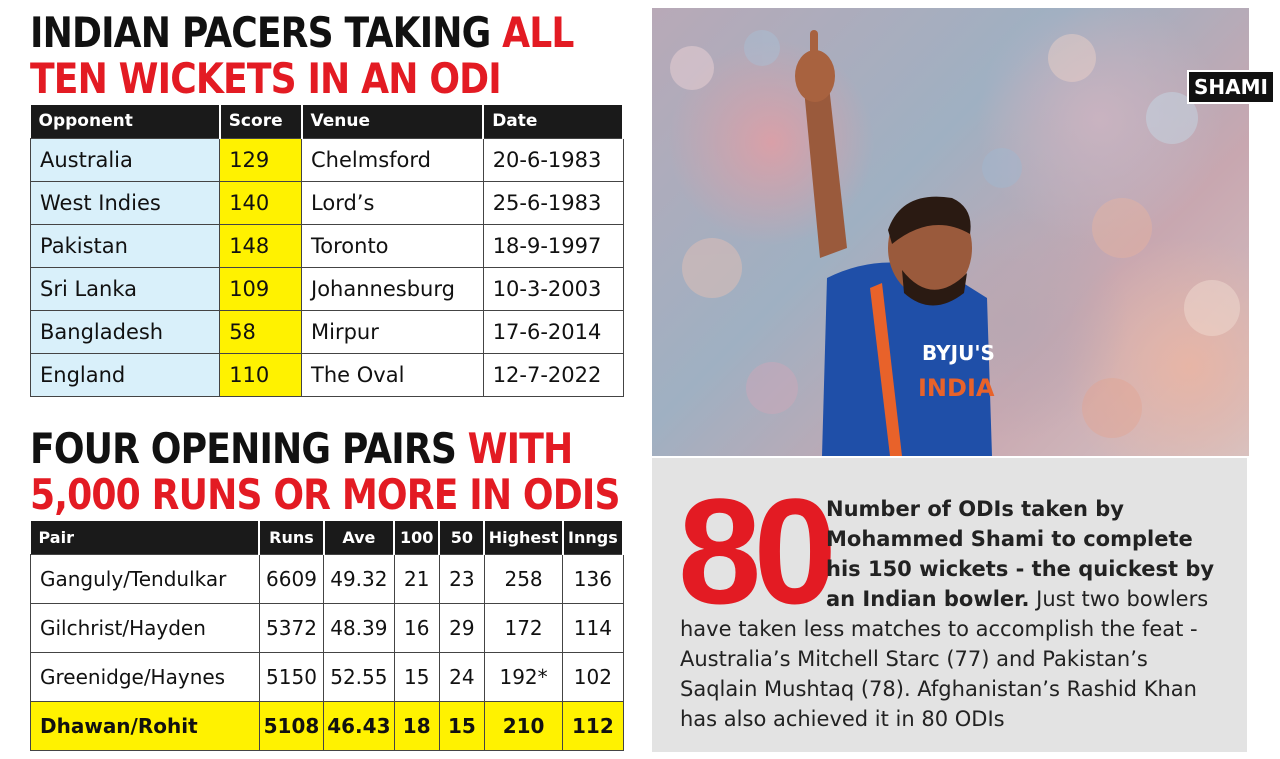  I want to click on cell-100: 21, so click(416, 578).